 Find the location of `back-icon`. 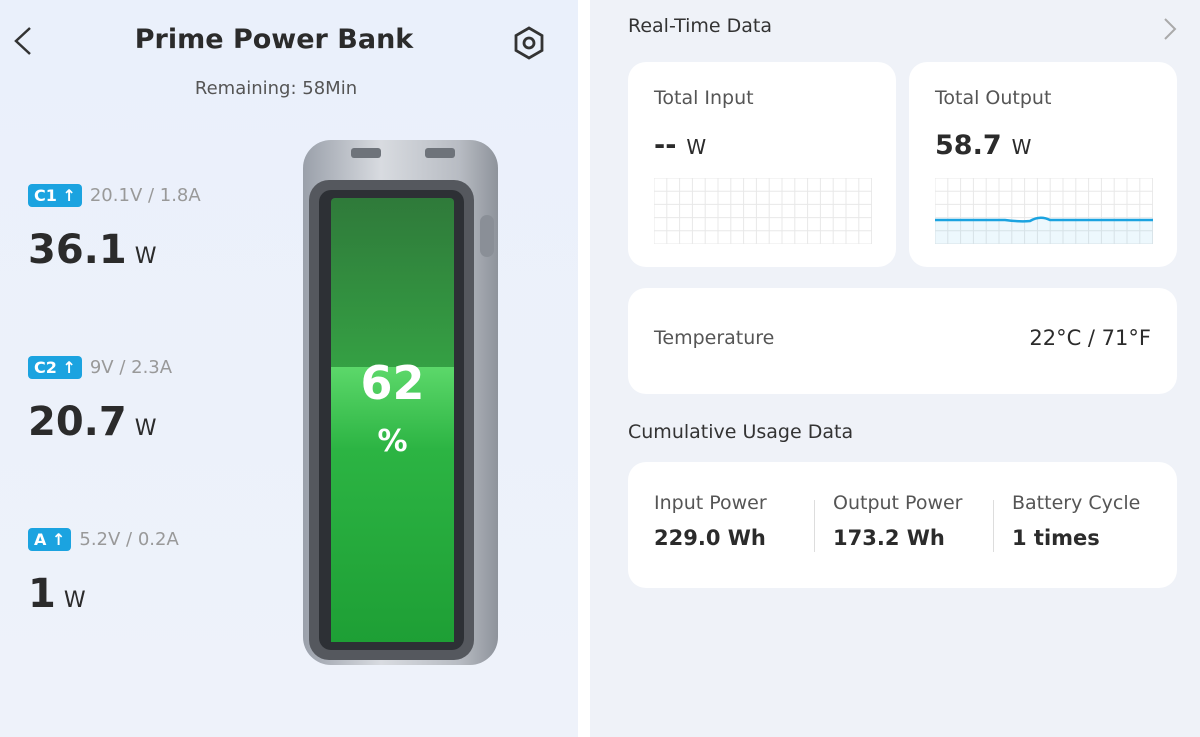

back-icon is located at coordinates (23, 41).